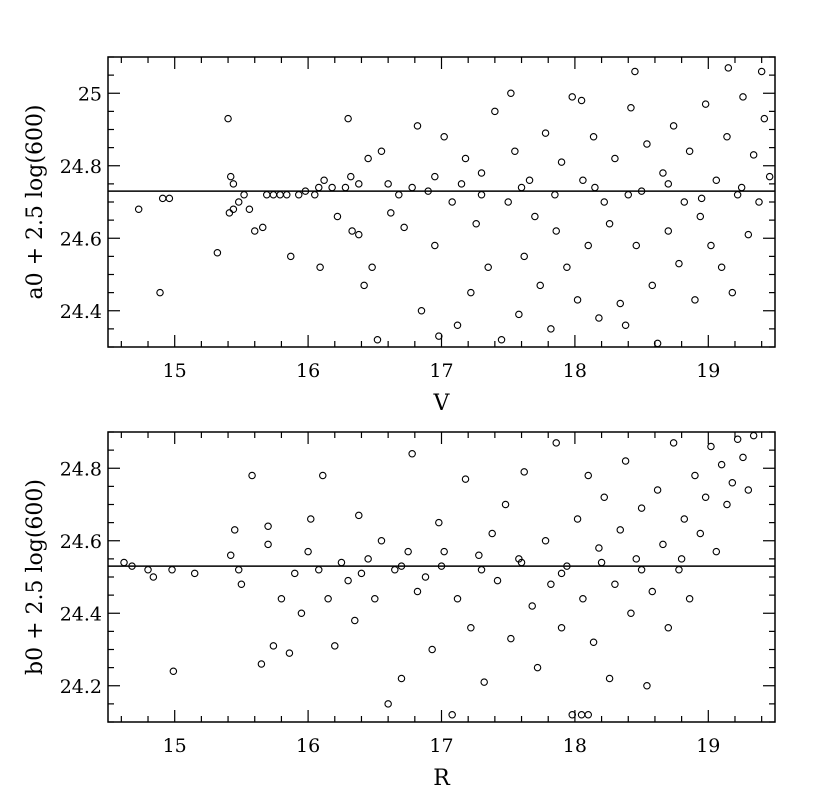  Describe the element at coordinates (175, 371) in the screenshot. I see `x-tick-label: 15` at that location.